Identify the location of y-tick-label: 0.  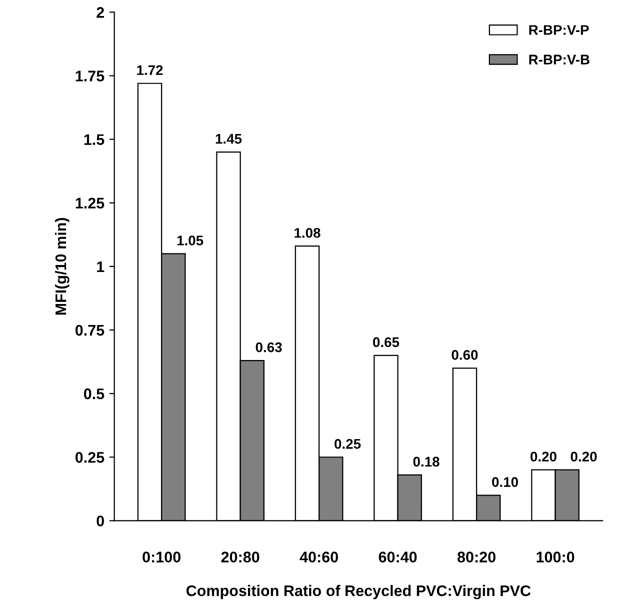
(100, 521).